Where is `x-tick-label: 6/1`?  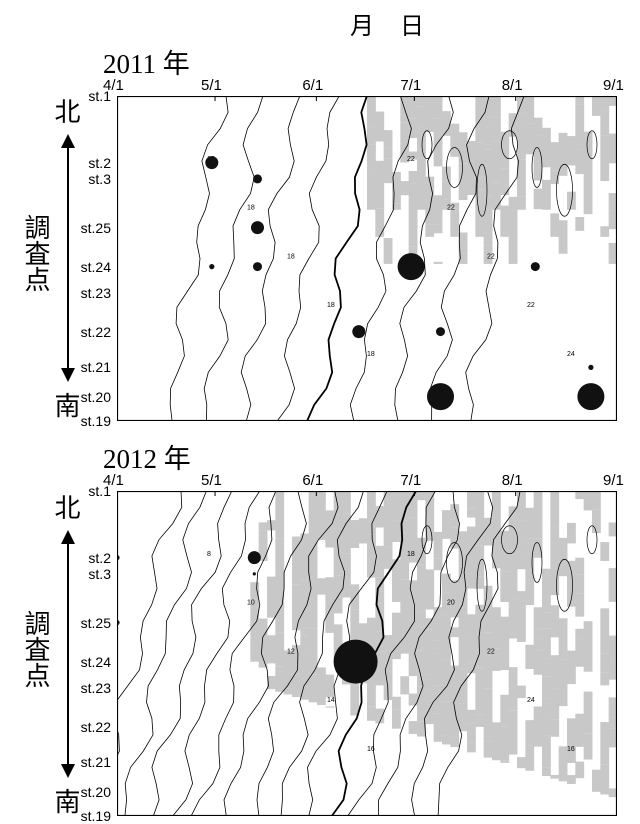 x-tick-label: 6/1 is located at coordinates (312, 85).